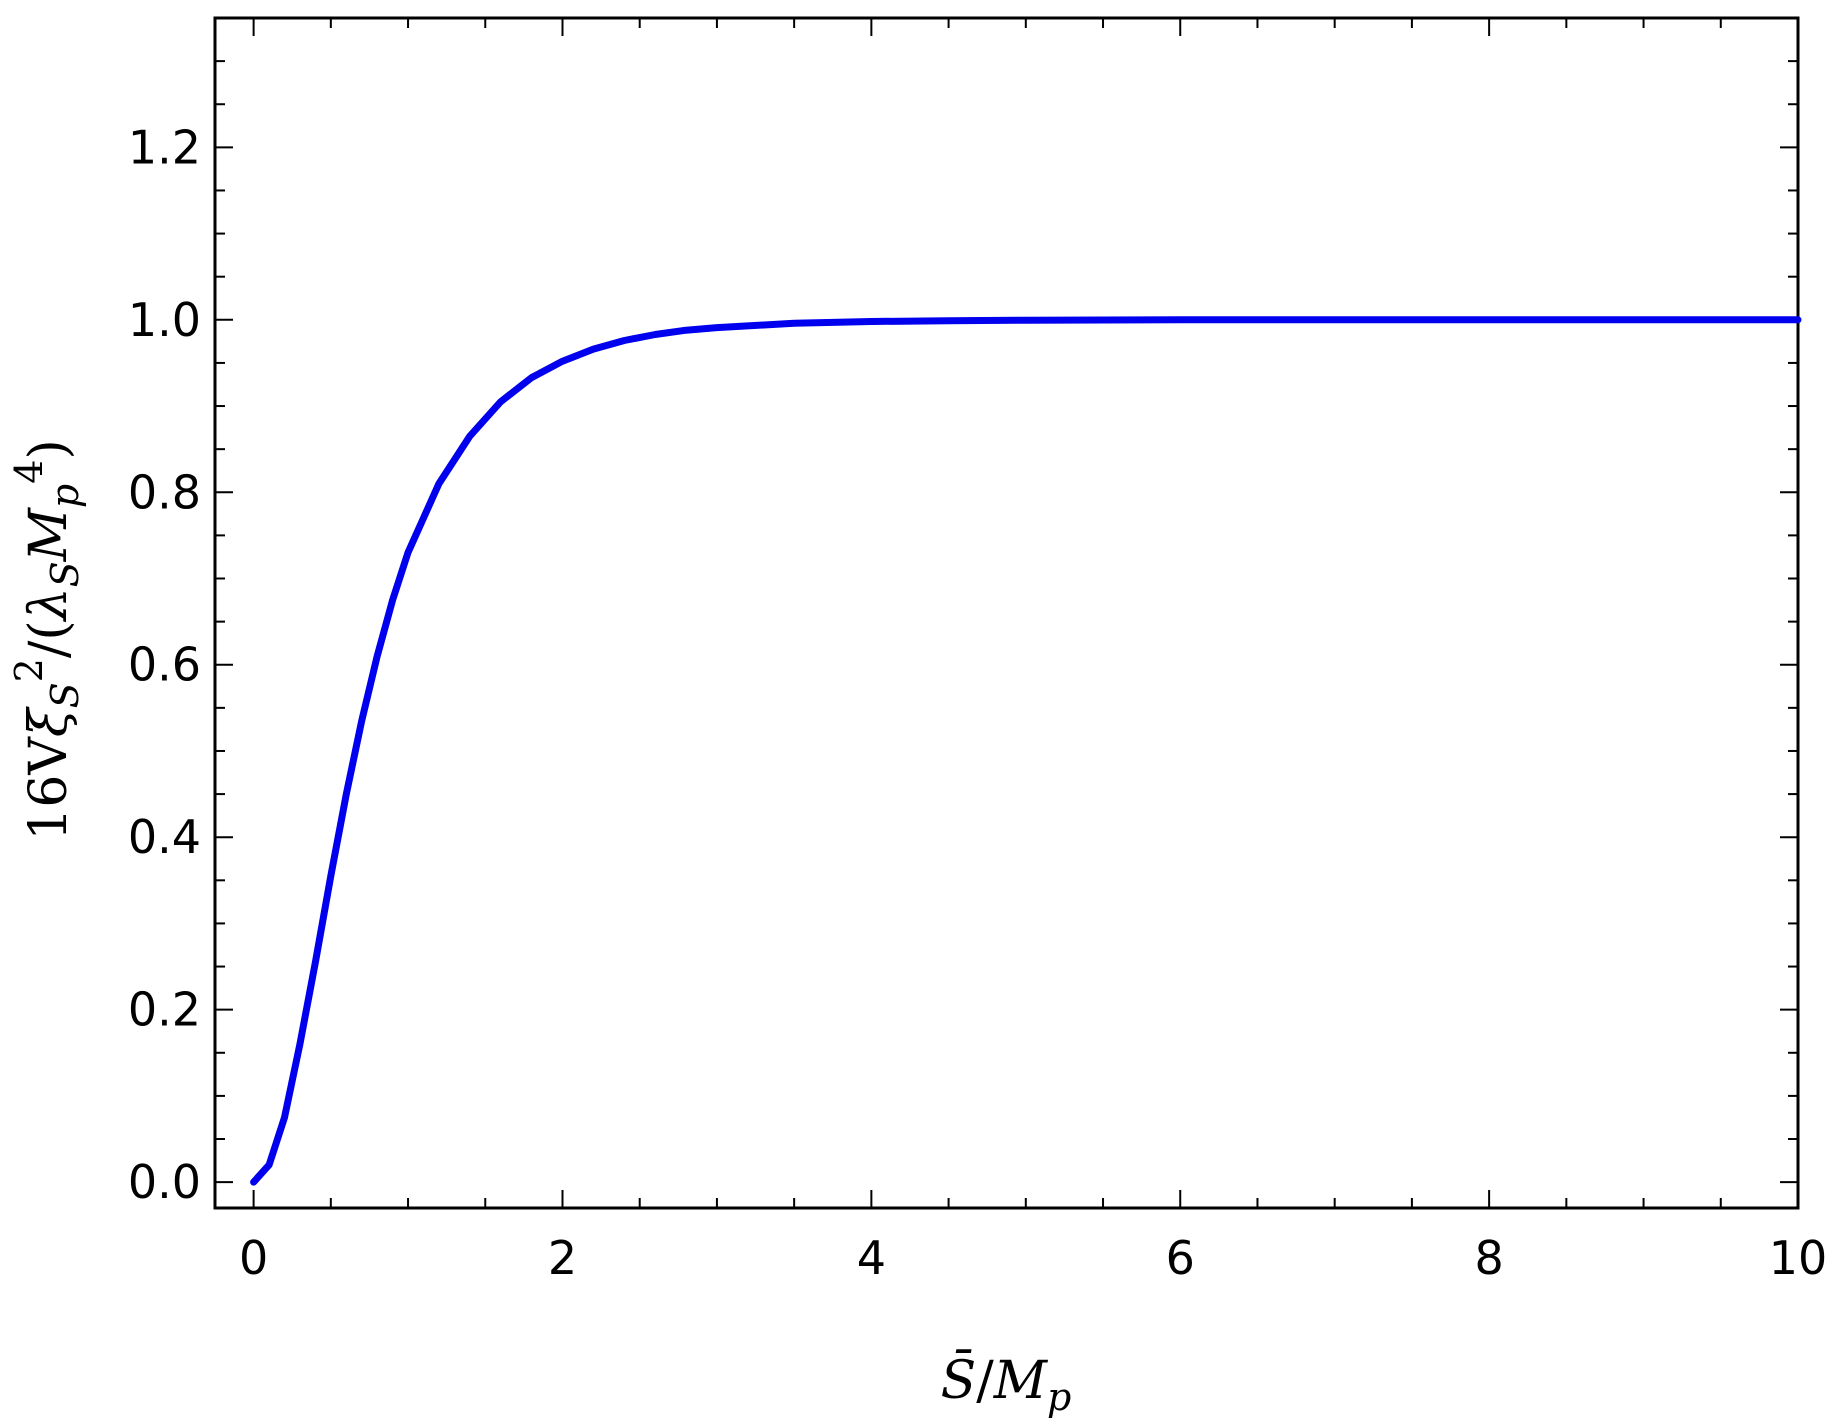 Image resolution: width=1836 pixels, height=1425 pixels. Describe the element at coordinates (871, 1258) in the screenshot. I see `x-tick-label: 4` at that location.